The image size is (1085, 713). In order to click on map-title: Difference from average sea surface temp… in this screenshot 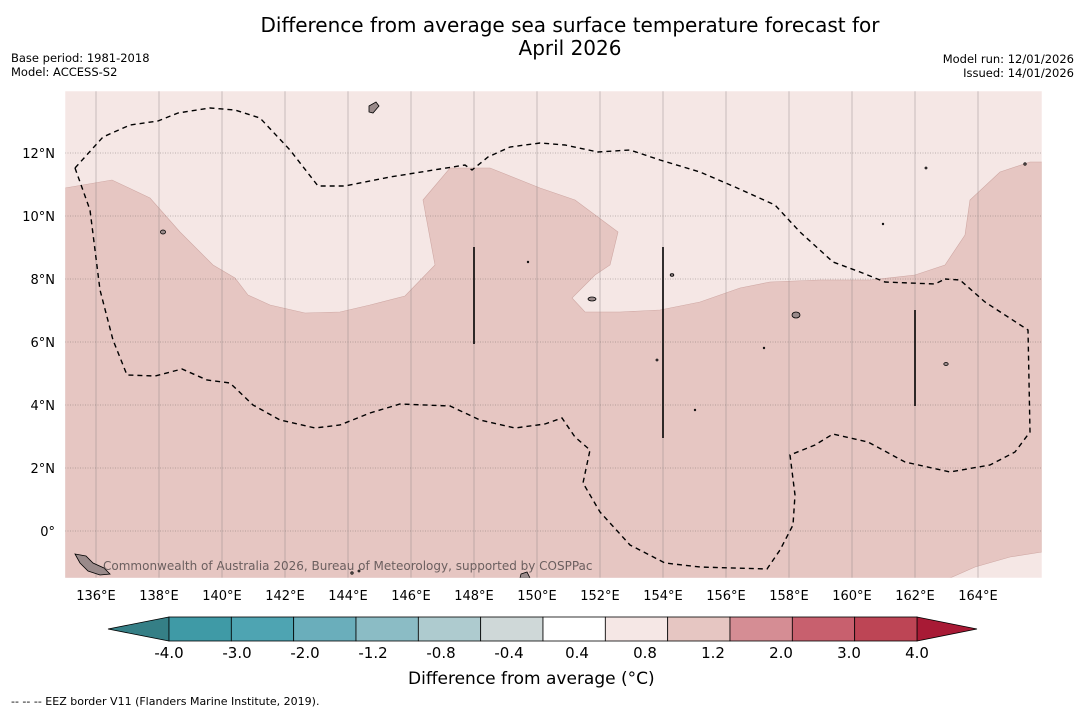, I will do `click(542, 37)`.